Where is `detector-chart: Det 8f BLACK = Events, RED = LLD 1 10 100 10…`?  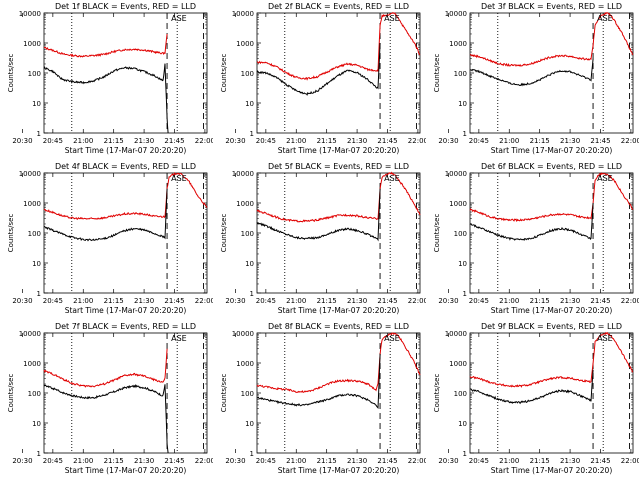
detector-chart: Det 8f BLACK = Events, RED = LLD 1 10 100 10… is located at coordinates (323, 398).